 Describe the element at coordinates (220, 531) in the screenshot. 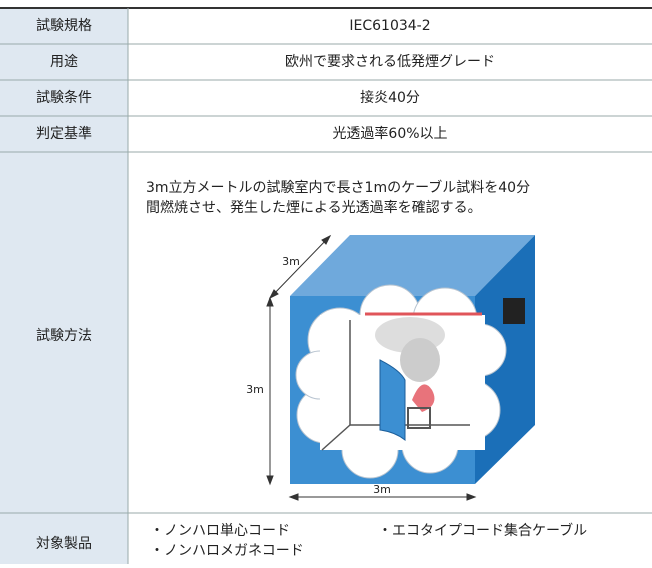

I see `product-item: ・ノンハロ単心コード` at that location.